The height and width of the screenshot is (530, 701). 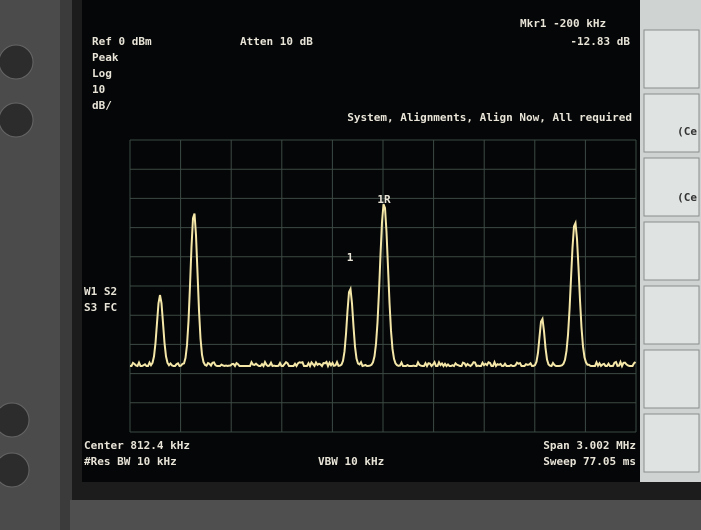 What do you see at coordinates (105, 57) in the screenshot?
I see `detector: Peak` at bounding box center [105, 57].